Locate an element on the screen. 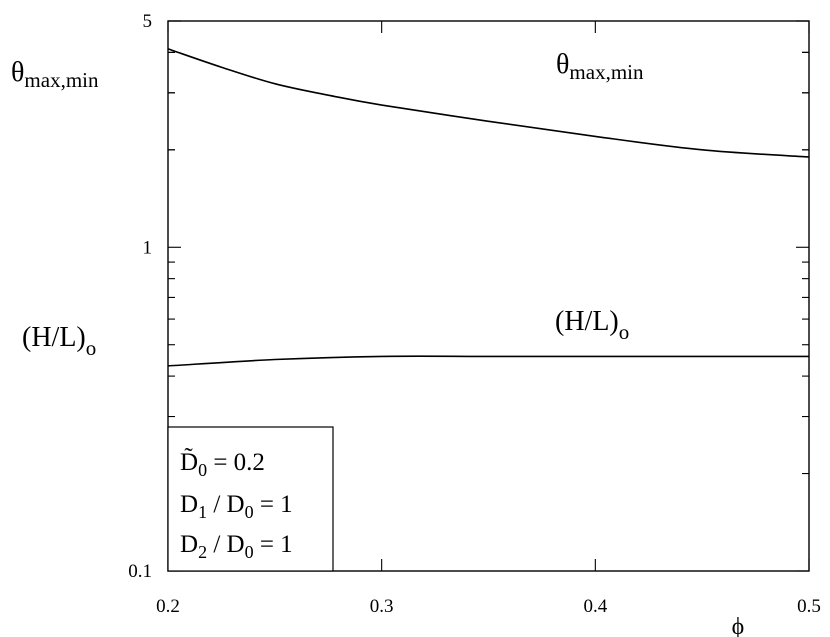  annotation-hl-inside: (H/L)o is located at coordinates (592, 325).